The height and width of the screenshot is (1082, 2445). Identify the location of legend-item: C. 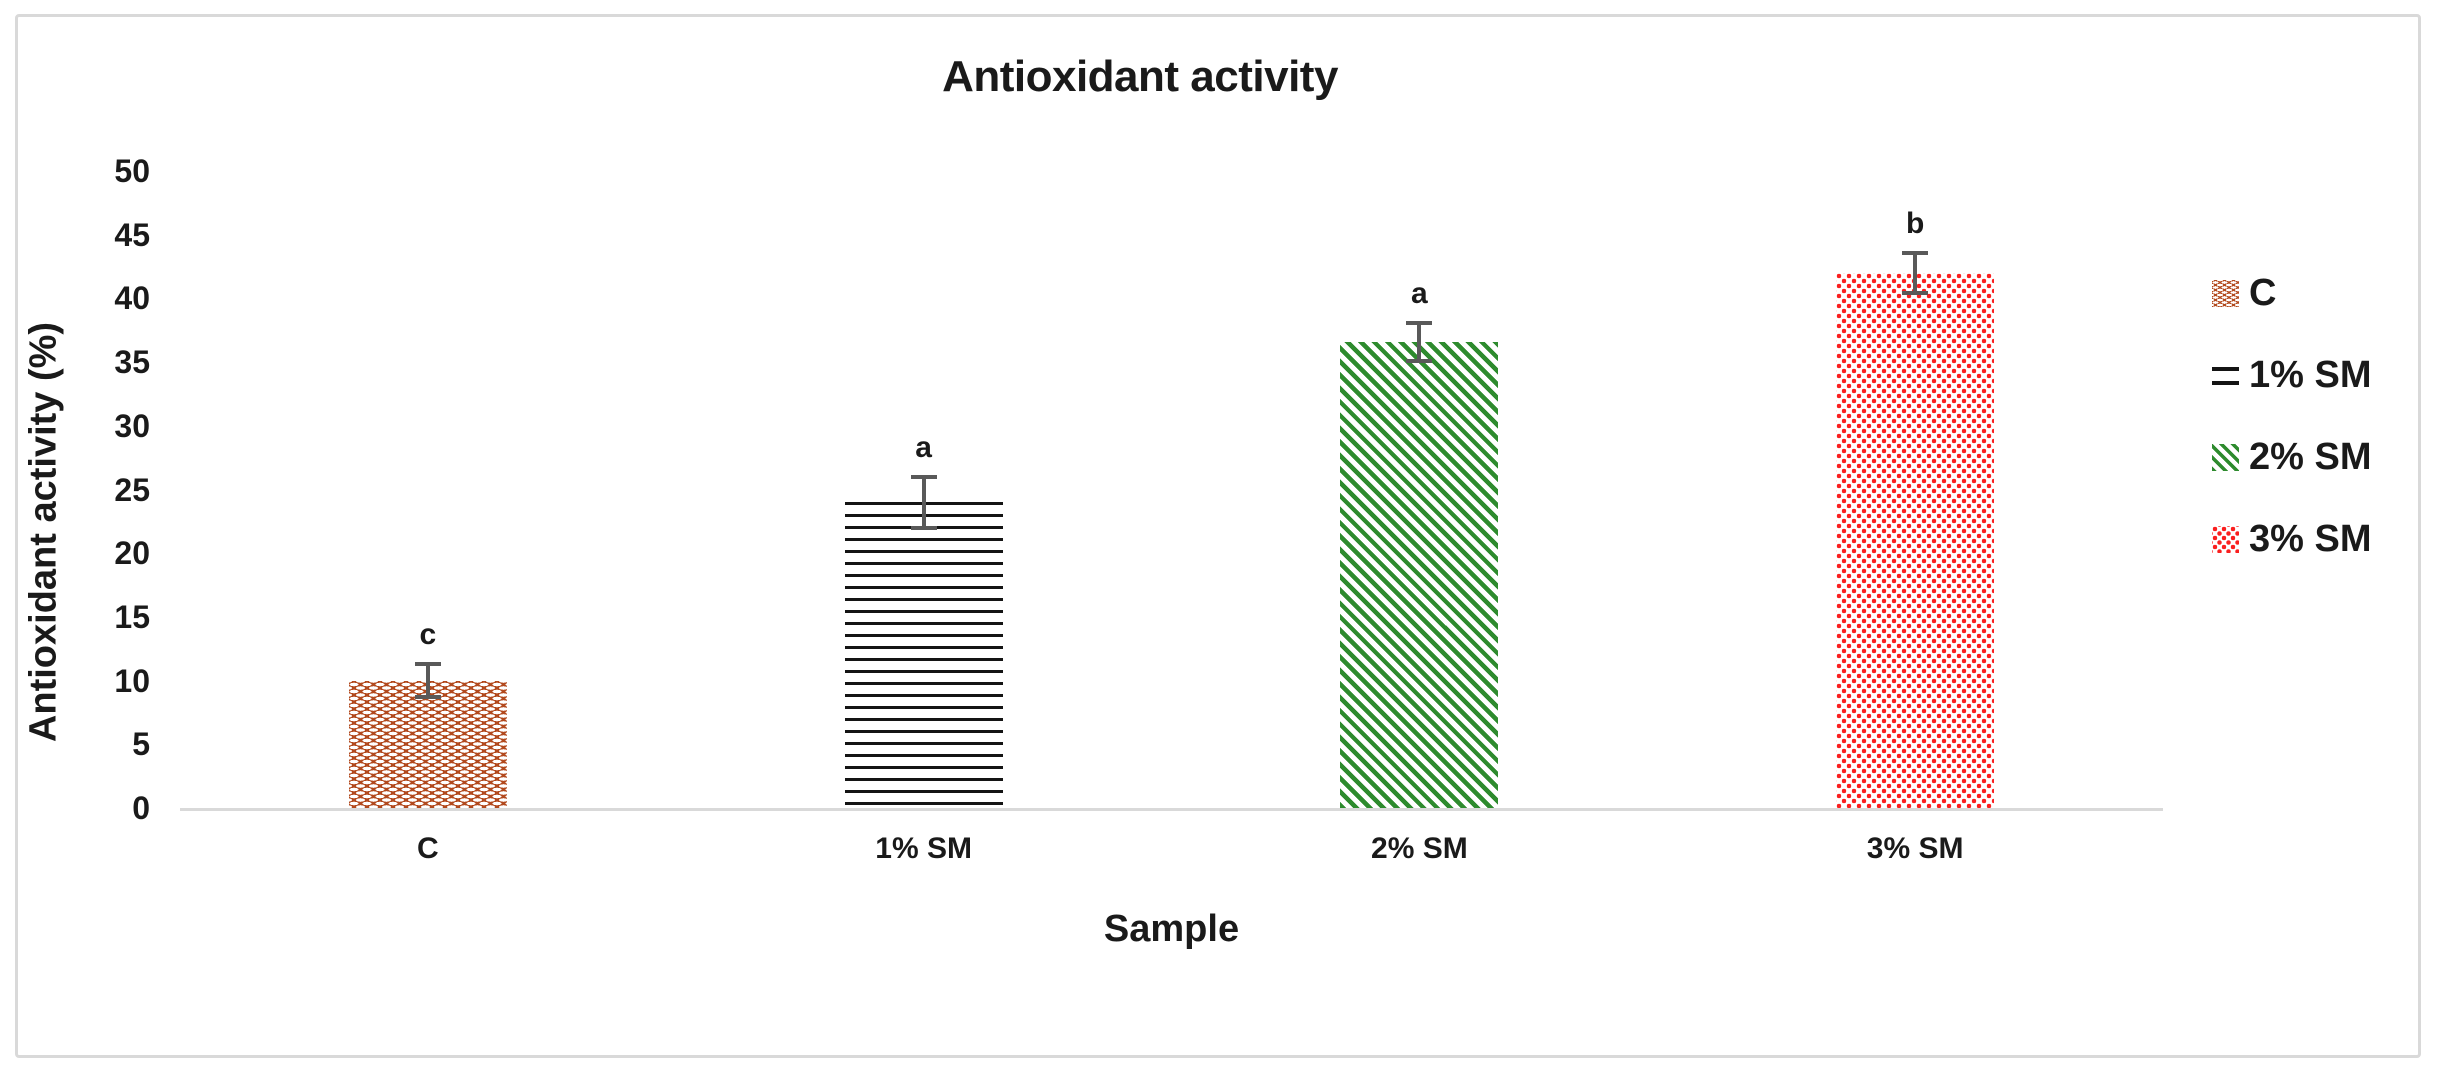
(2291, 293).